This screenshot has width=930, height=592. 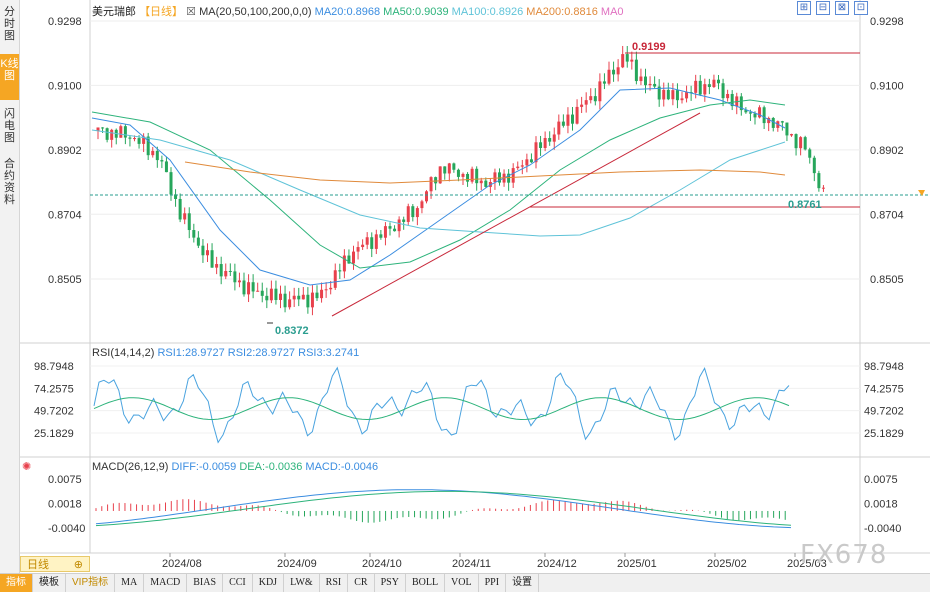 What do you see at coordinates (881, 504) in the screenshot?
I see `macd-tick-right: 0.0018` at bounding box center [881, 504].